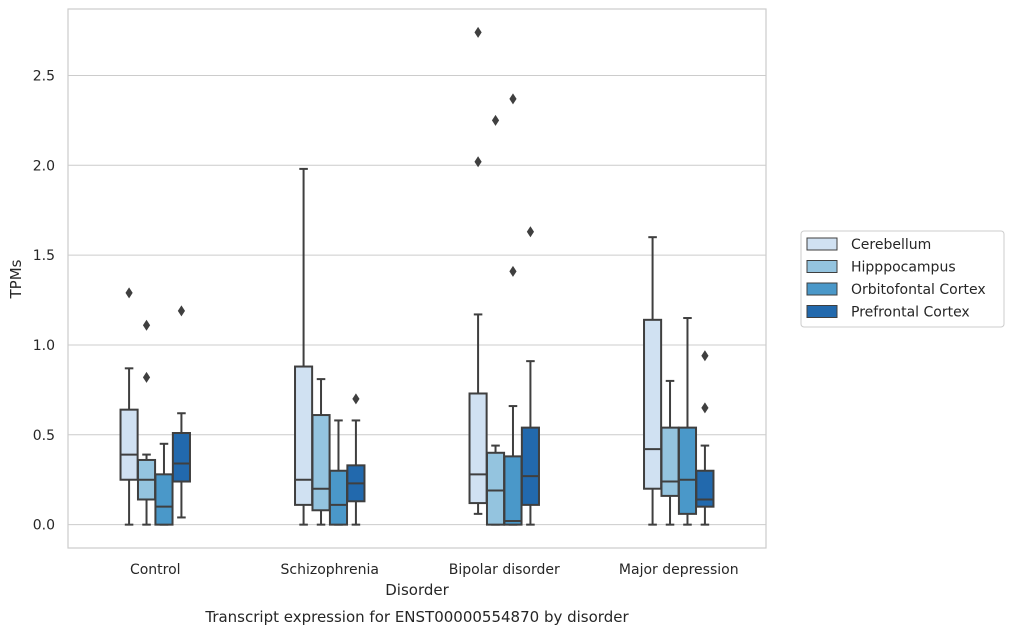 The height and width of the screenshot is (634, 1014). Describe the element at coordinates (44, 346) in the screenshot. I see `y-tick-label: 1.0` at that location.